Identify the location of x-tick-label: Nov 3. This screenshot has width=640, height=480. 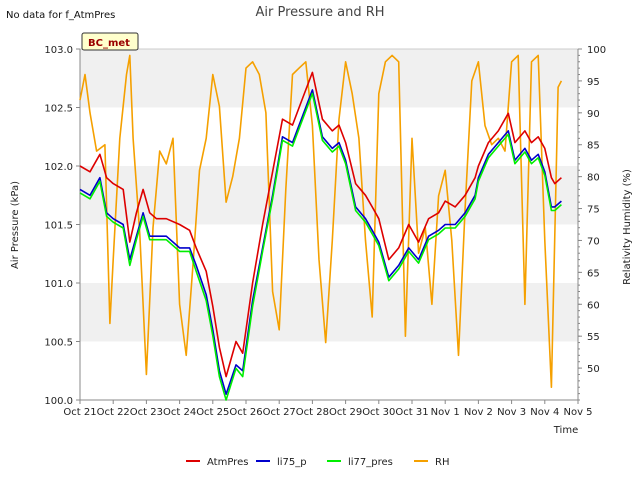
(511, 412).